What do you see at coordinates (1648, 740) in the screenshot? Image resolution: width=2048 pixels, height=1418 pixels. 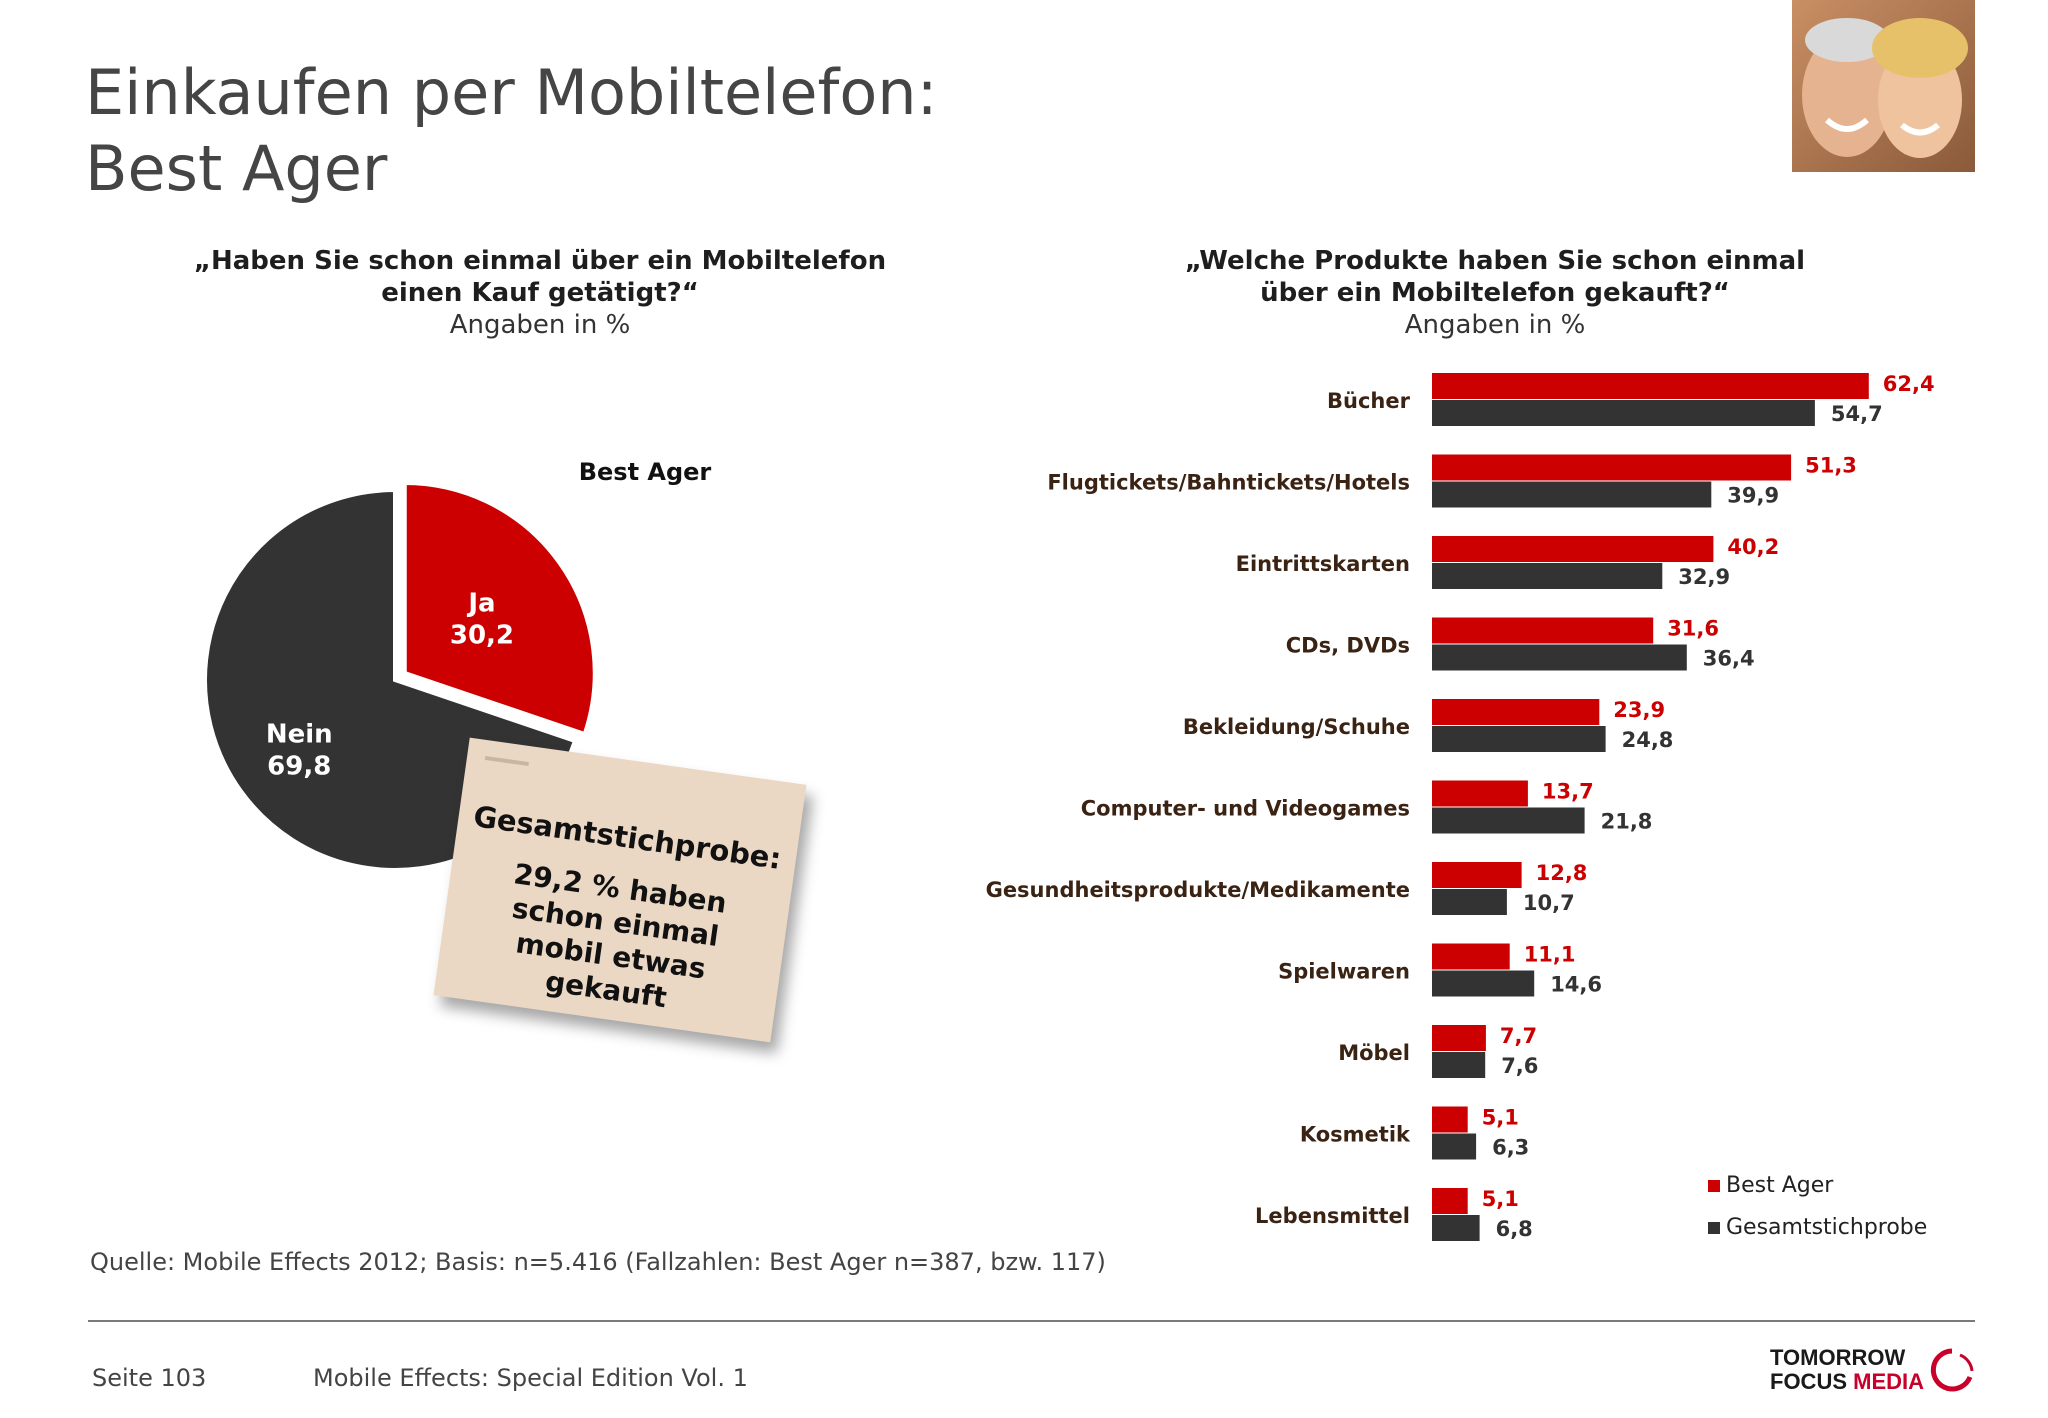 I see `bar-label-gesamtstichprobe: 24,8` at bounding box center [1648, 740].